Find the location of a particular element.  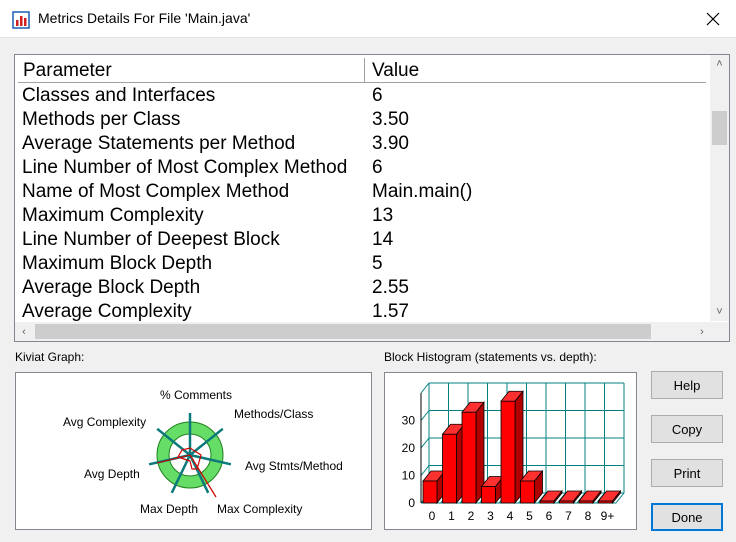

table-row: Line Number of Most Complex Method 6 is located at coordinates (362, 168).